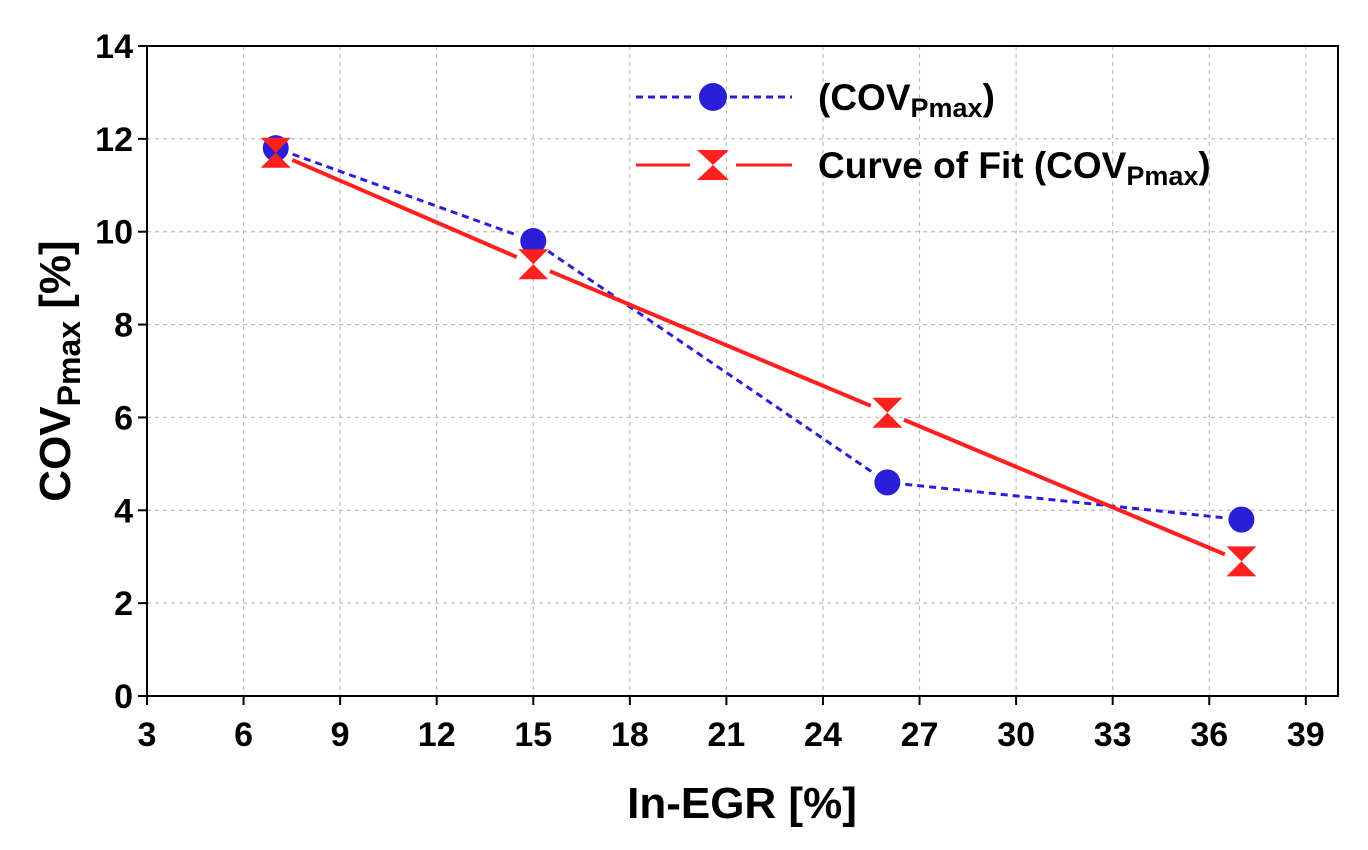 Image resolution: width=1368 pixels, height=850 pixels. I want to click on x-tick-label: 18, so click(630, 735).